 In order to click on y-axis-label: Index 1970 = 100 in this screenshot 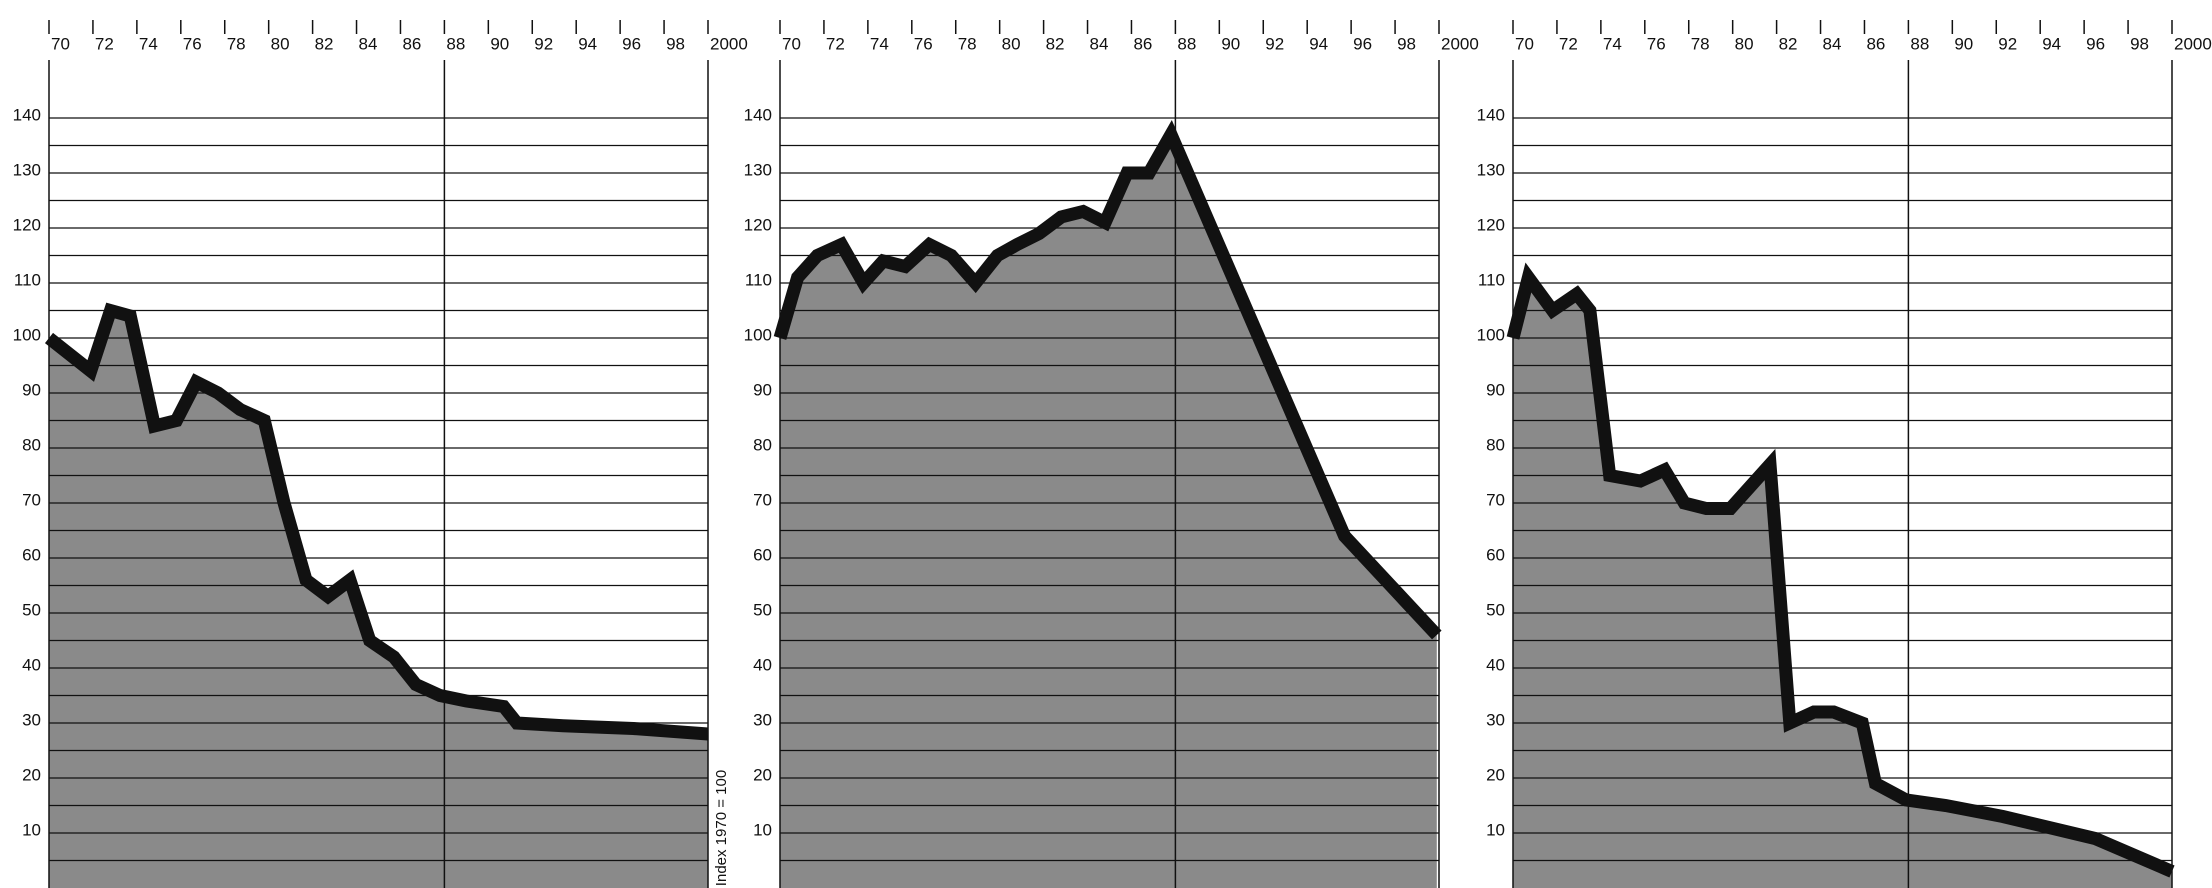, I will do `click(721, 828)`.